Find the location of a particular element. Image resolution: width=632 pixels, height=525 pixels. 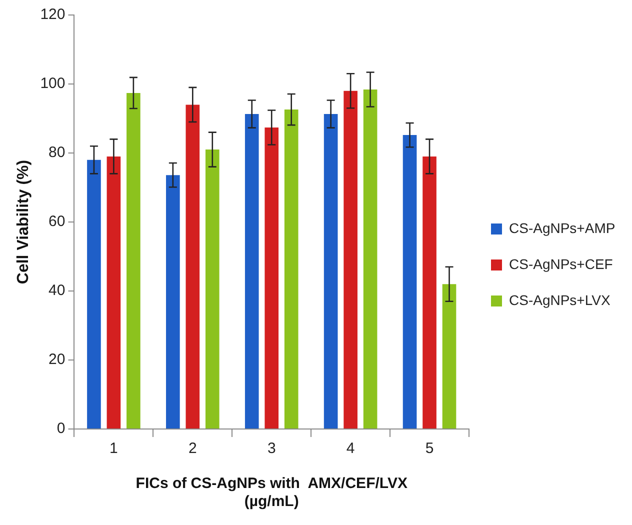

y-tick-label: 20 is located at coordinates (57, 359).